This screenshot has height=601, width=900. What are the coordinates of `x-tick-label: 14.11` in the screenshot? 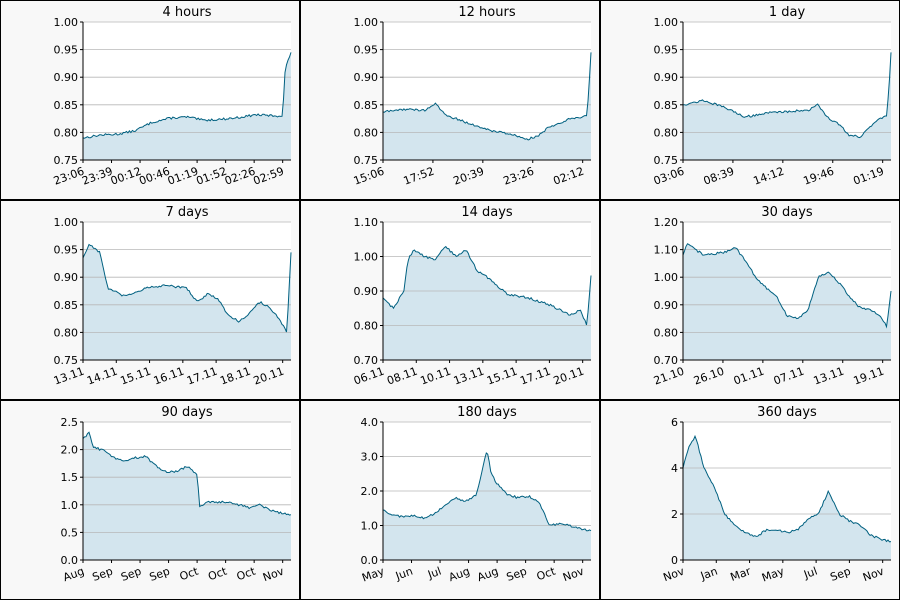 It's located at (102, 376).